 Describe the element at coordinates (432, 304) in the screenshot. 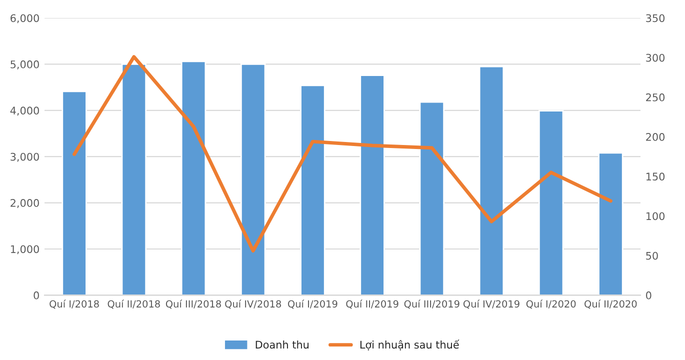

I see `x-tick-label: Quí III/2019` at that location.